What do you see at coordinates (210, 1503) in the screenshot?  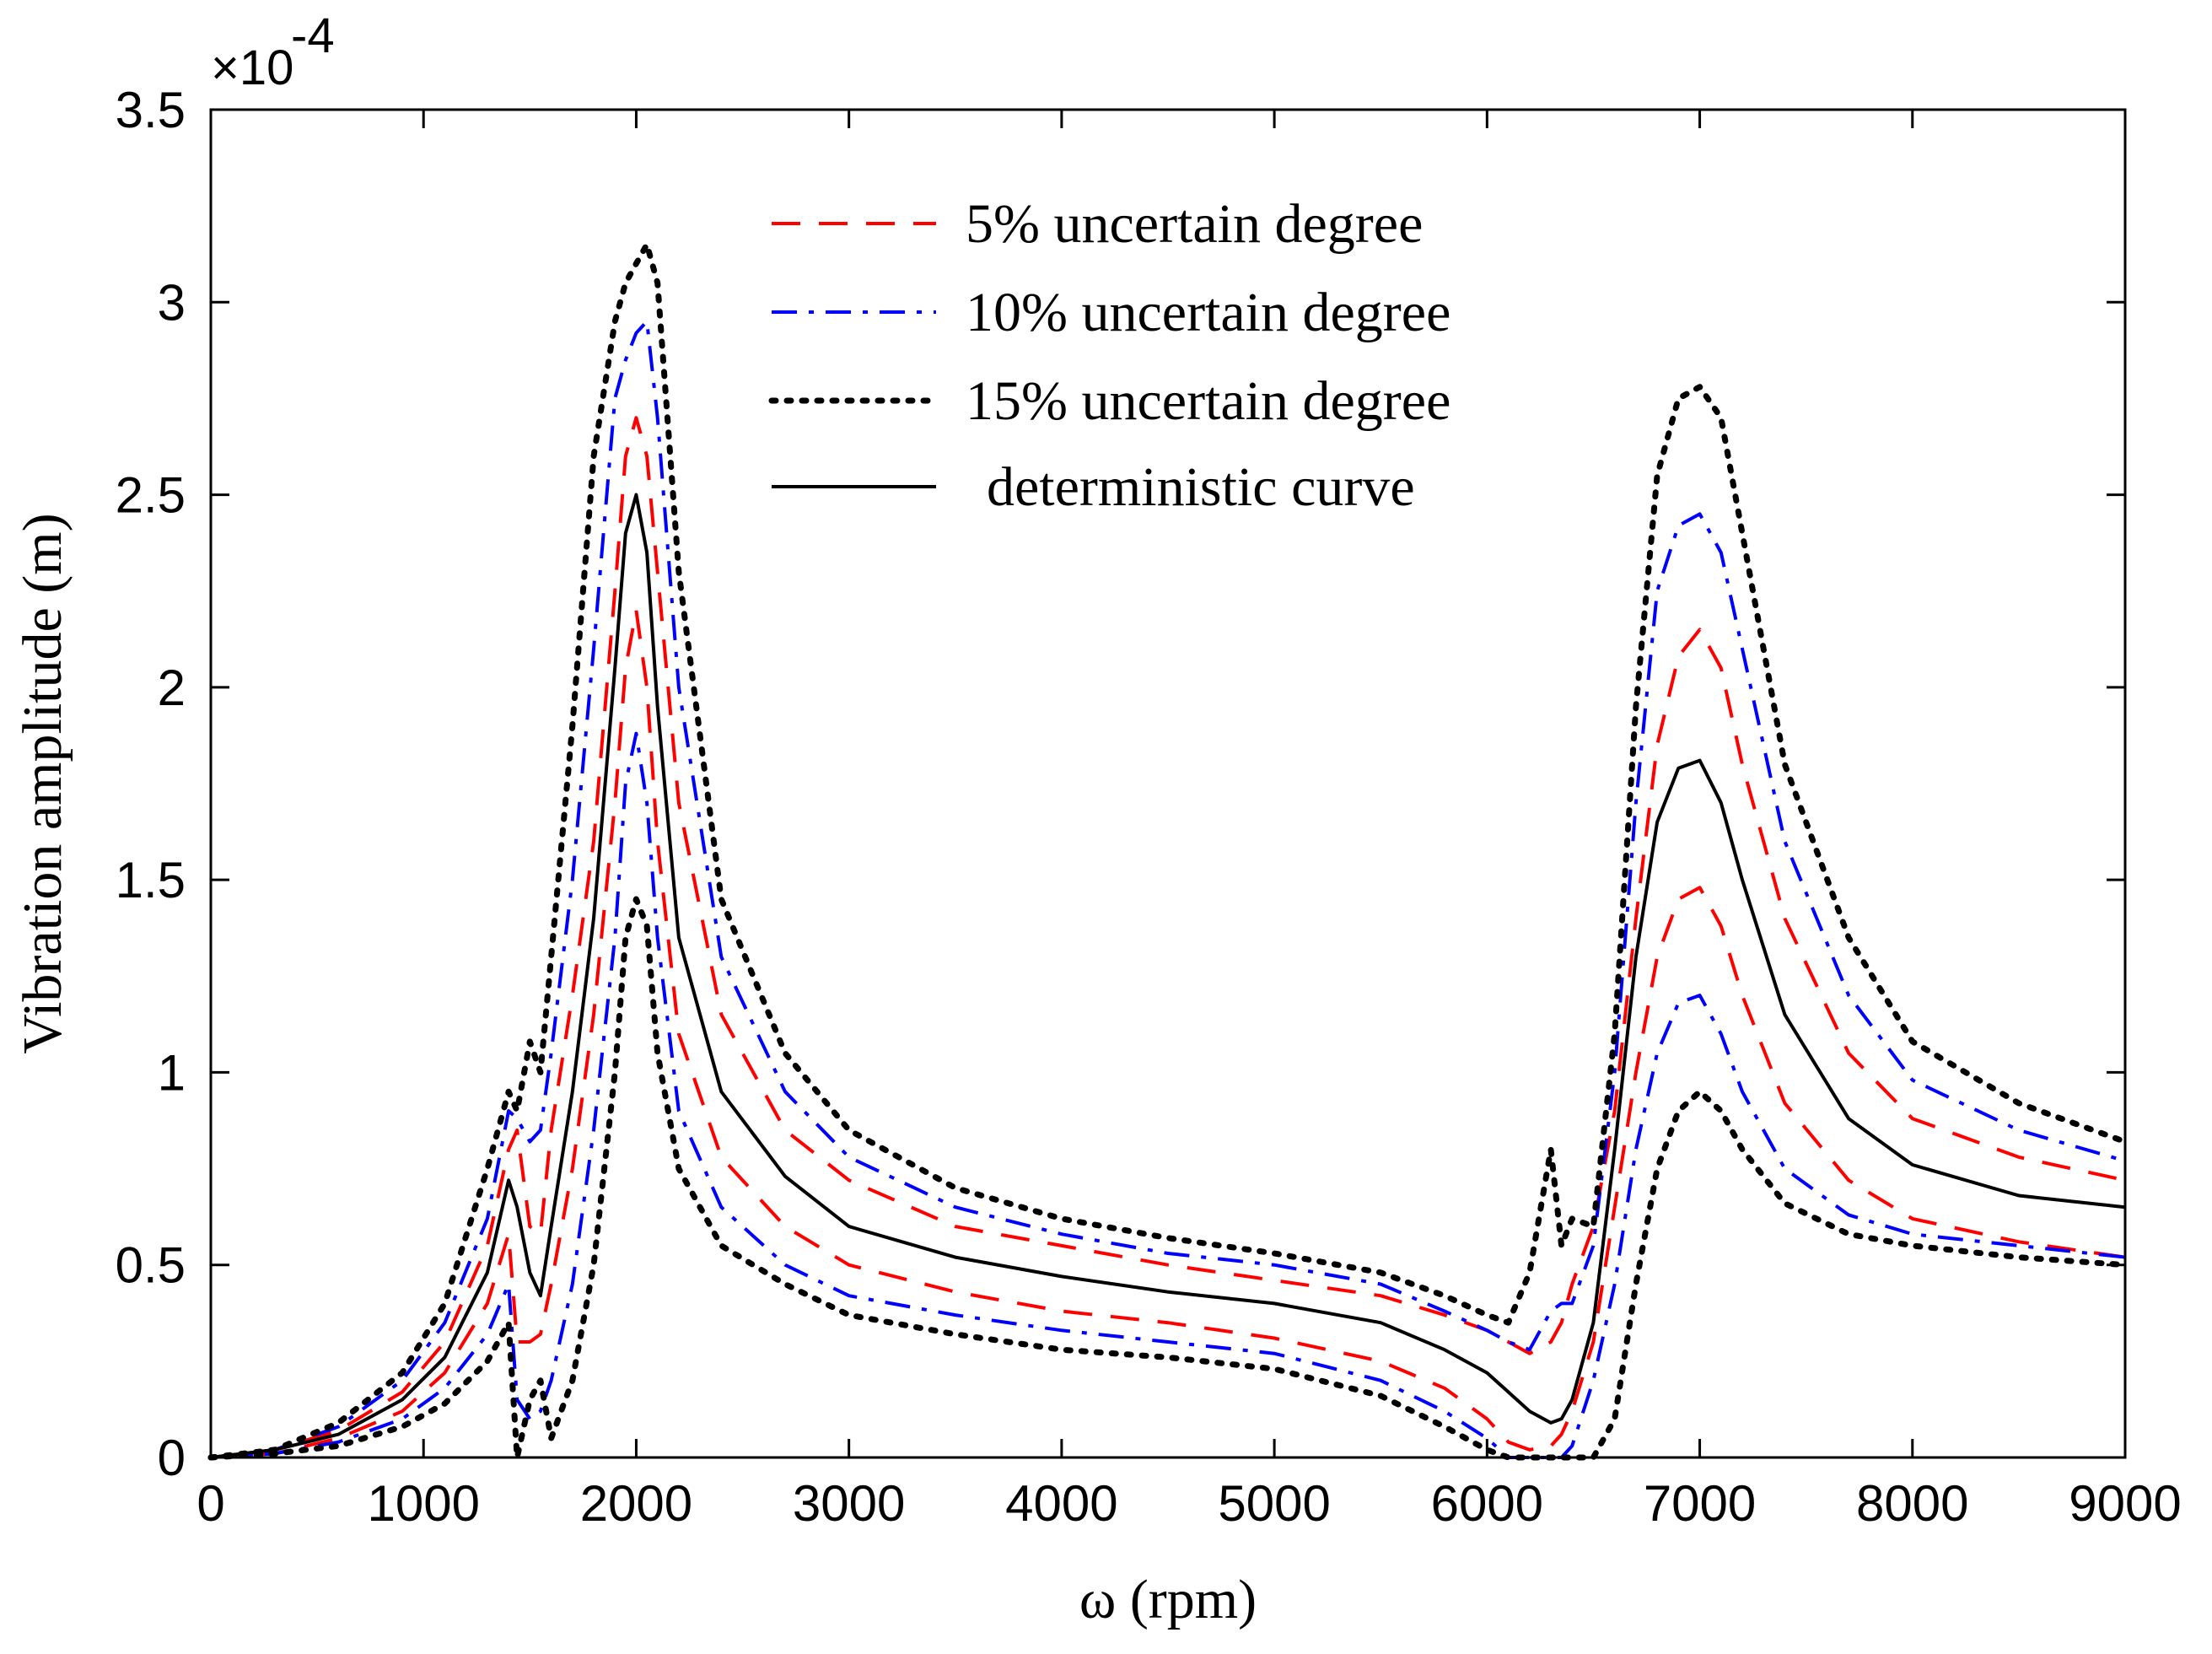 I see `x-tick-label-0: 0` at bounding box center [210, 1503].